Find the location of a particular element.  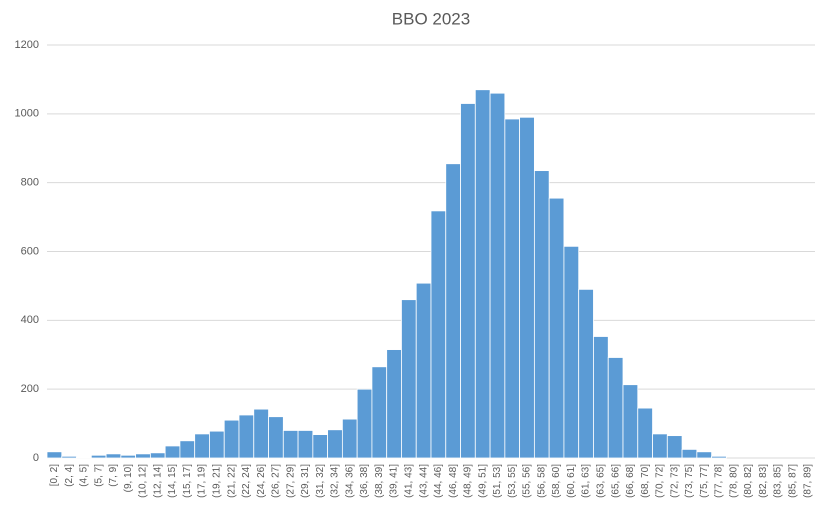

x-tick-label: (80, 82] is located at coordinates (748, 481).